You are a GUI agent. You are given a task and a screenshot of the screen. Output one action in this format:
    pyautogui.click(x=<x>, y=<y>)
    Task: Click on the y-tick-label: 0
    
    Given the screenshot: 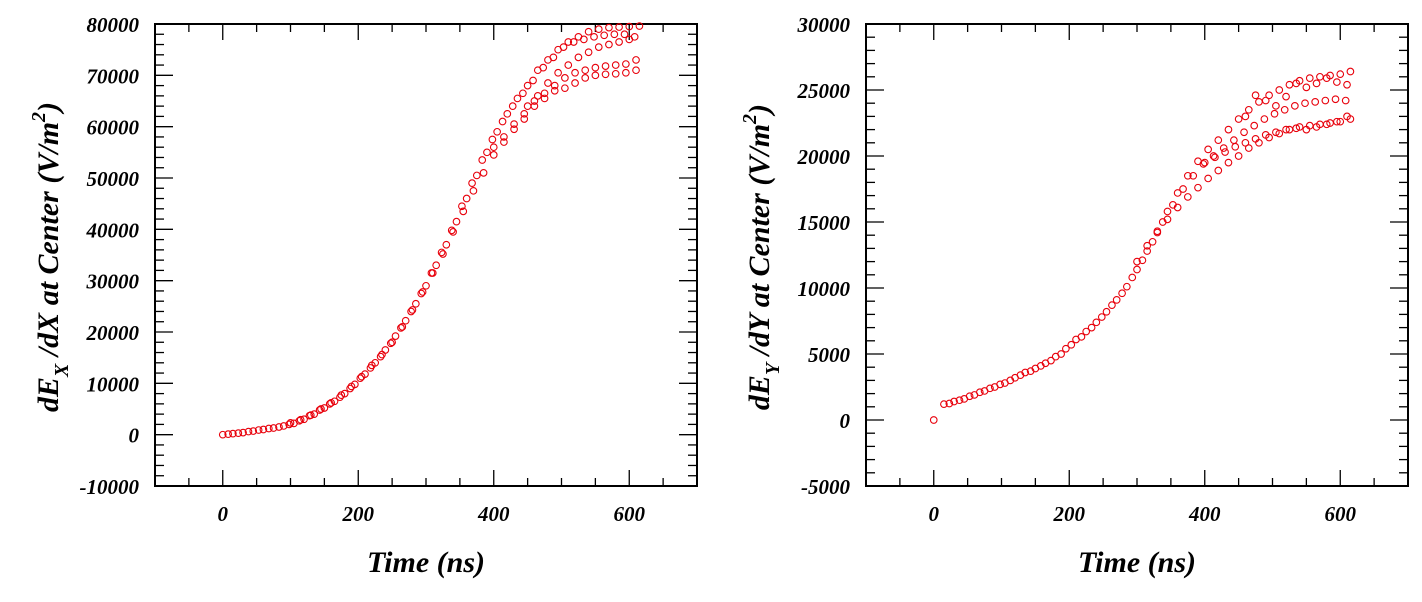 What is the action you would take?
    pyautogui.click(x=134, y=436)
    